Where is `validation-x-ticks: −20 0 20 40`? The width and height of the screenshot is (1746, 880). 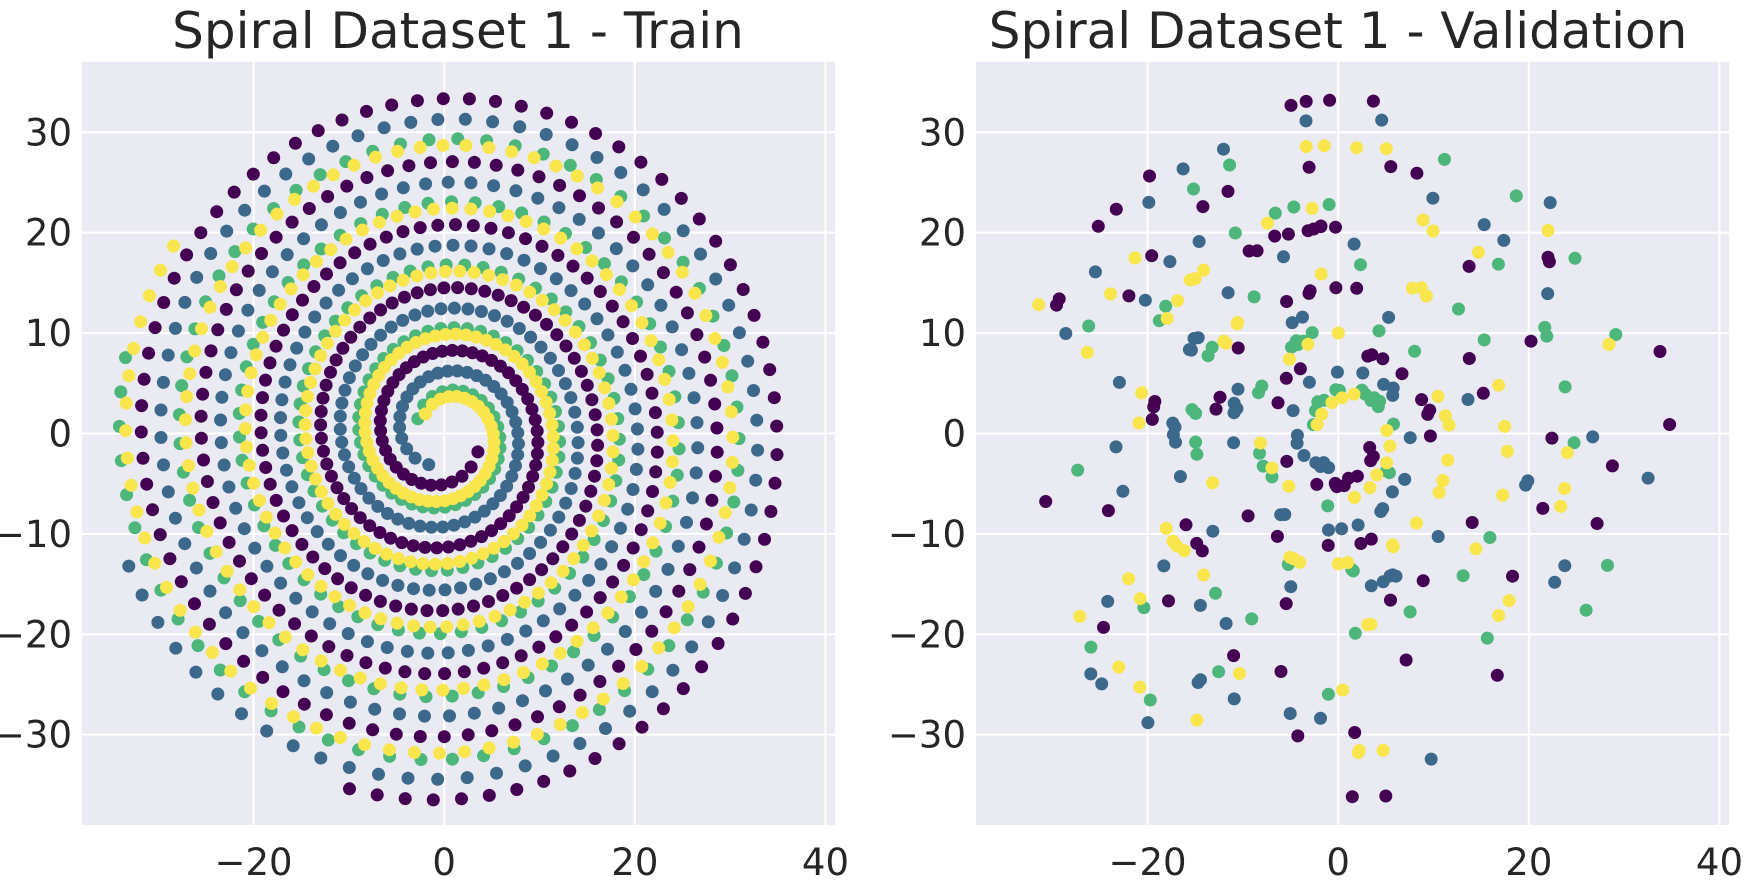
validation-x-ticks: −20 0 20 40 is located at coordinates (1426, 860).